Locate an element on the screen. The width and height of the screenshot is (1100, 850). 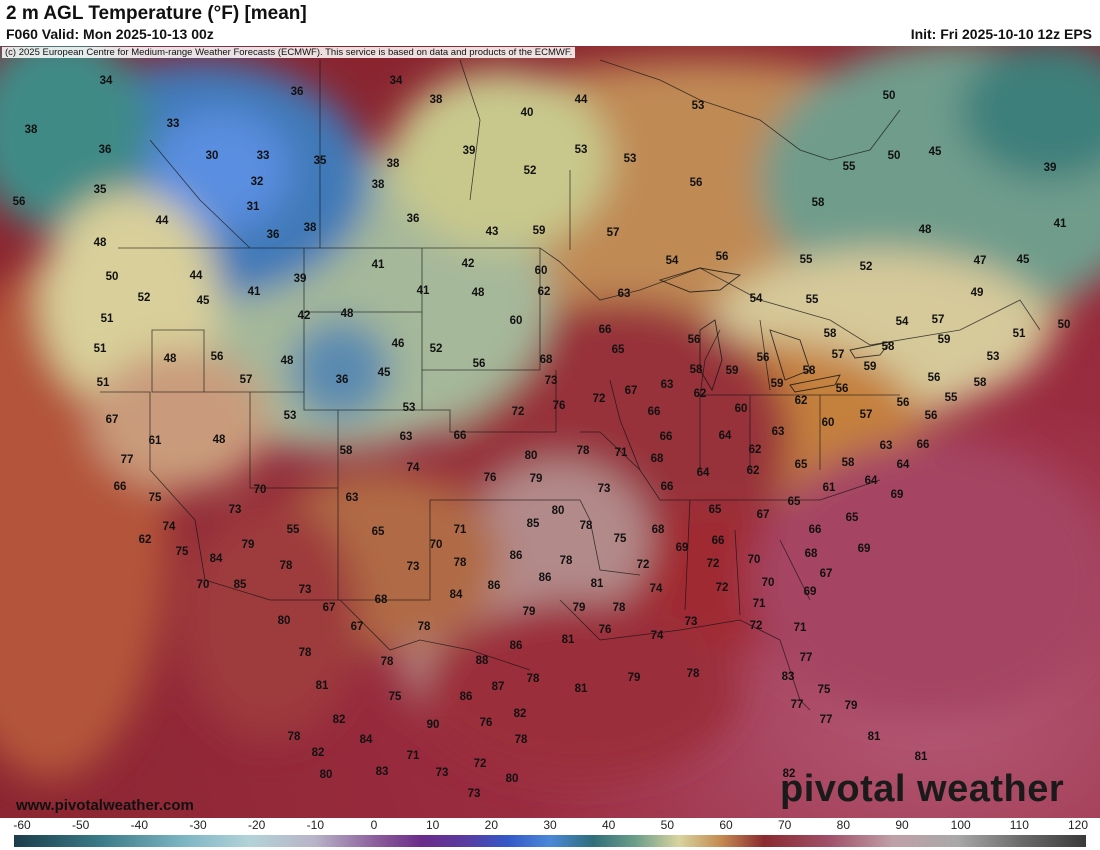
temperature-value: 33 is located at coordinates (173, 124).